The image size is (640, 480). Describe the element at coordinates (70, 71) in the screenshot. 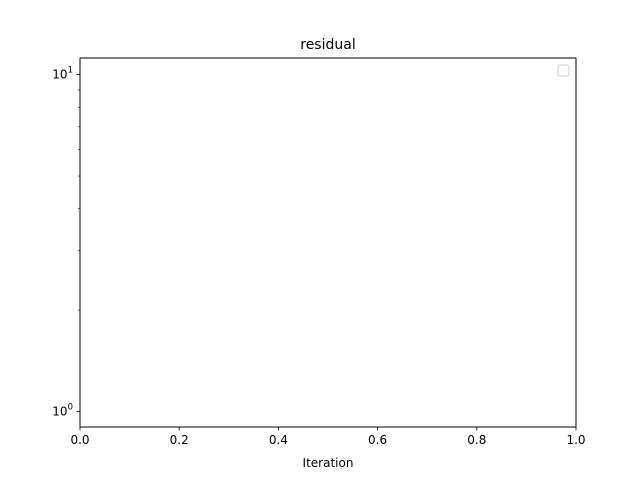

I see `y-tick-label-exponent: 1` at that location.